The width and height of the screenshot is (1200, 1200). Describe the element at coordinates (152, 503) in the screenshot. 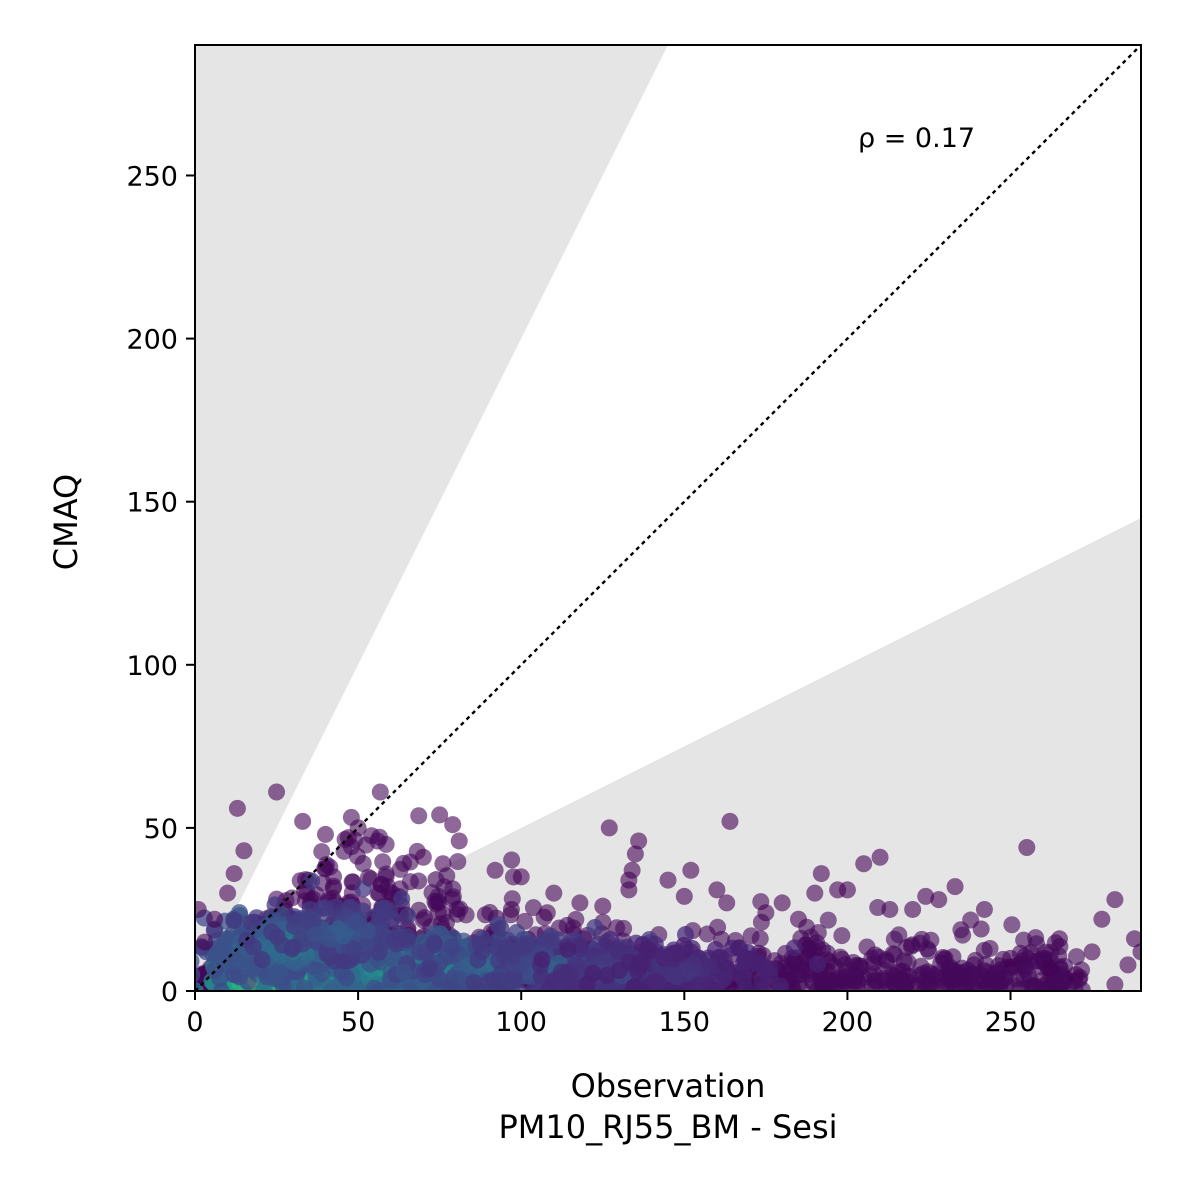

I see `y-tick-label: 150` at that location.